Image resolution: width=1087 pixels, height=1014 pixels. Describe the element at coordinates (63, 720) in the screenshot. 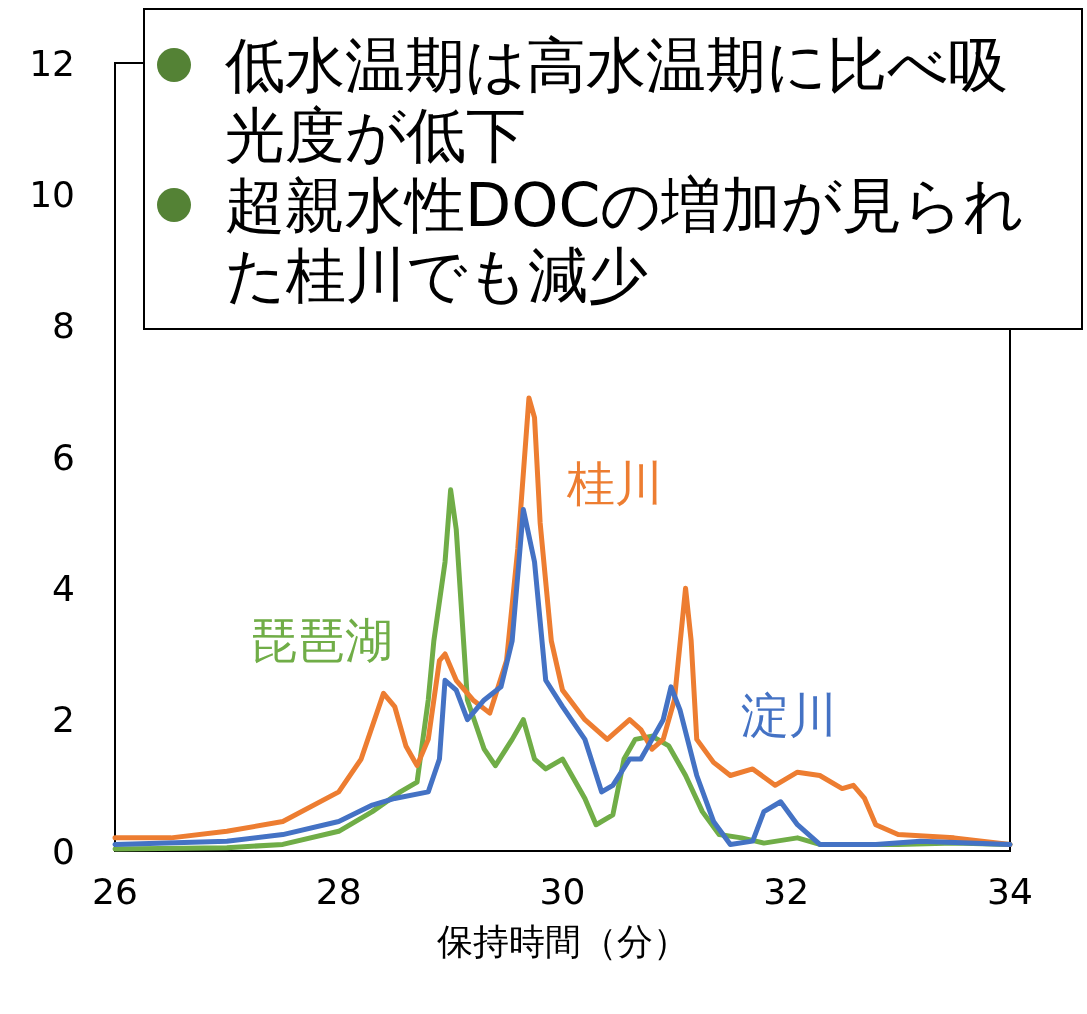

I see `y-tick-label: 2` at that location.